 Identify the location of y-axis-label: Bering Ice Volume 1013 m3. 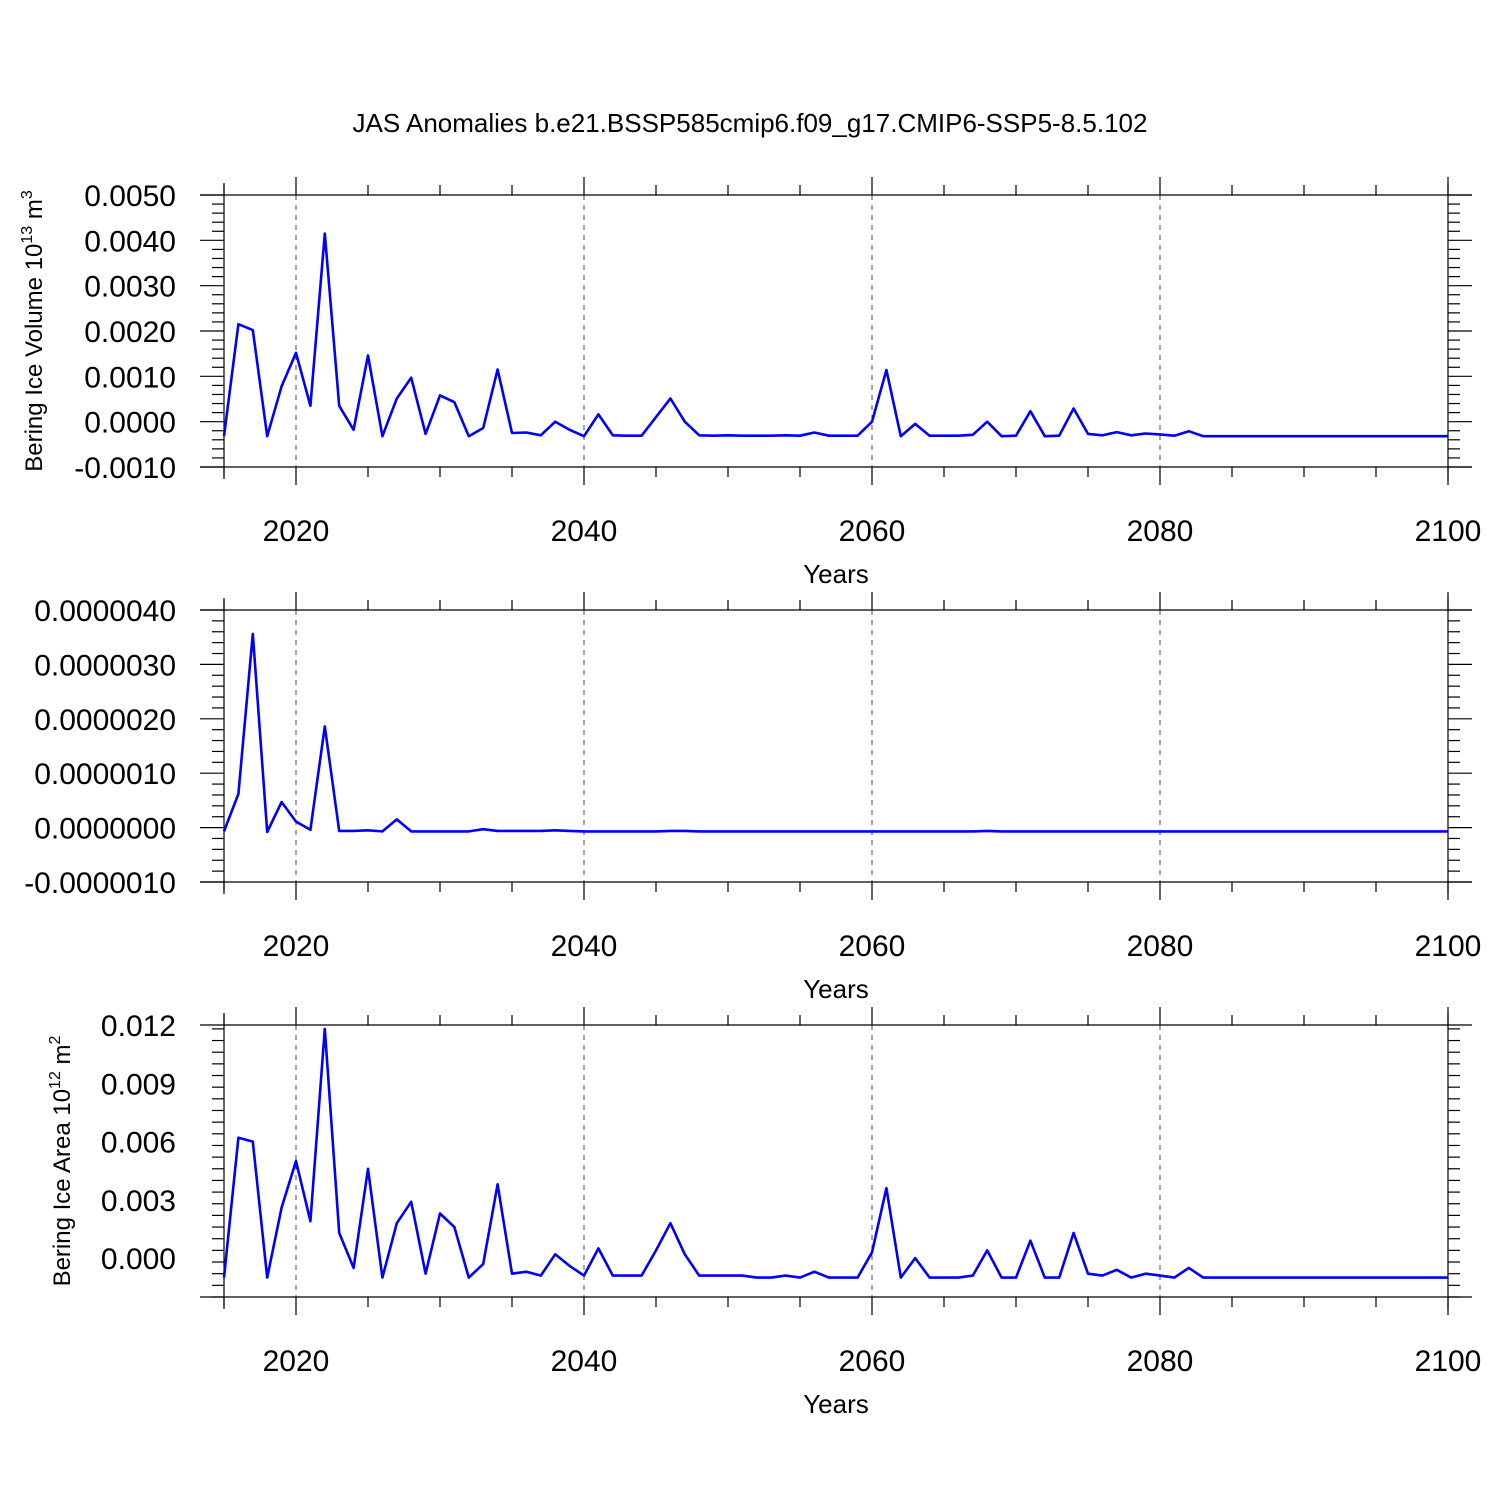
(33, 331).